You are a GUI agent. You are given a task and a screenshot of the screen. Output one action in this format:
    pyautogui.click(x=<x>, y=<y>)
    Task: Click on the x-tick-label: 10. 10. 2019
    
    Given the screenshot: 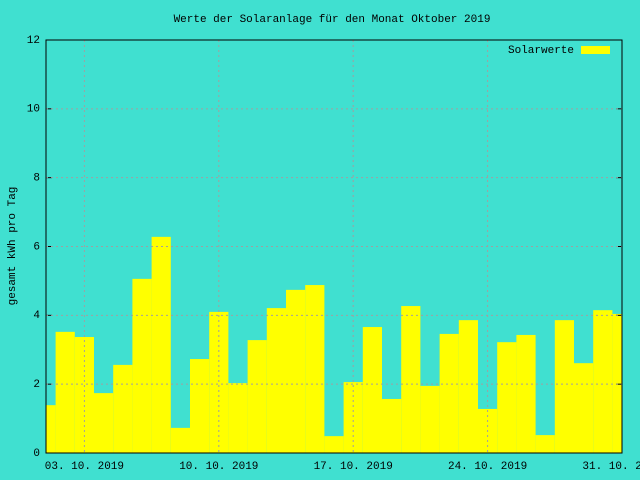 What is the action you would take?
    pyautogui.click(x=218, y=467)
    